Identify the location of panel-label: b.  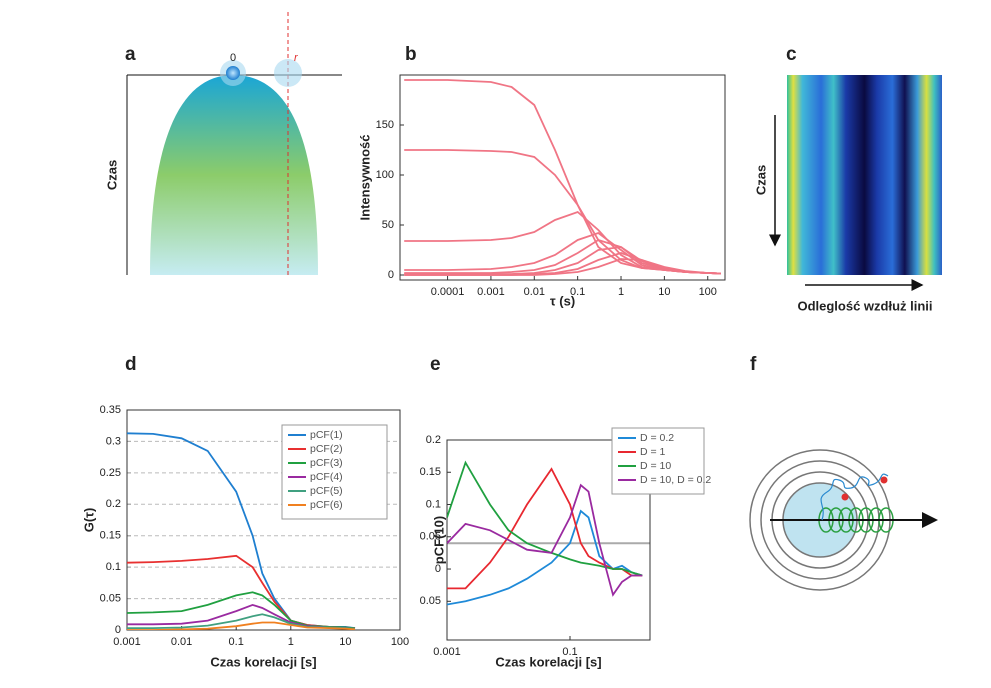
(411, 54).